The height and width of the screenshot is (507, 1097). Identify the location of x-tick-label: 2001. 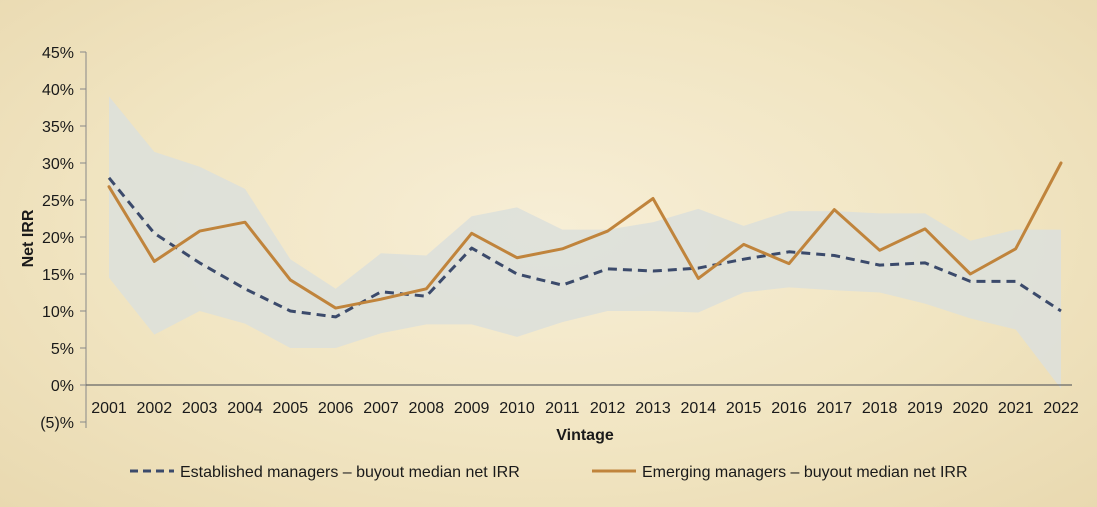
(109, 408).